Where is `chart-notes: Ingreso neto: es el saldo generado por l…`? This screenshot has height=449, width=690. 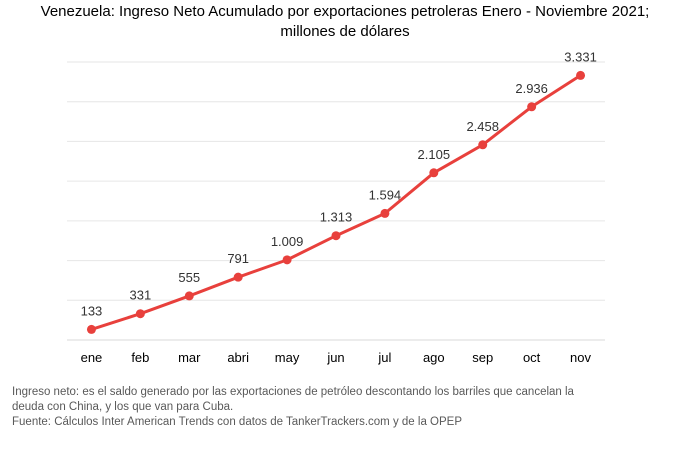
chart-notes: Ingreso neto: es el saldo generado por l… is located at coordinates (347, 407).